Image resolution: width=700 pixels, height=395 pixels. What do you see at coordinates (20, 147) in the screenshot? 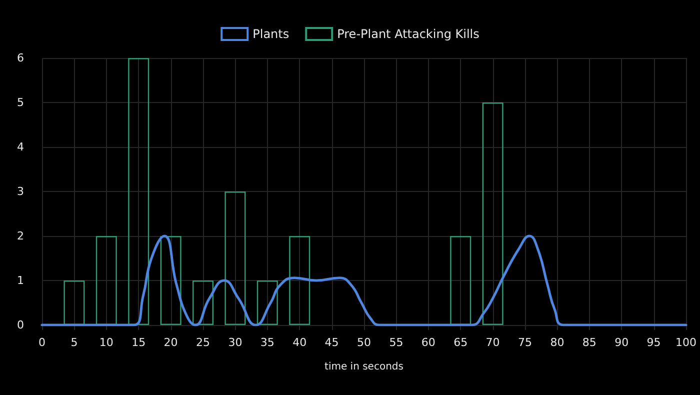
I see `y-tick-label: 4` at bounding box center [20, 147].